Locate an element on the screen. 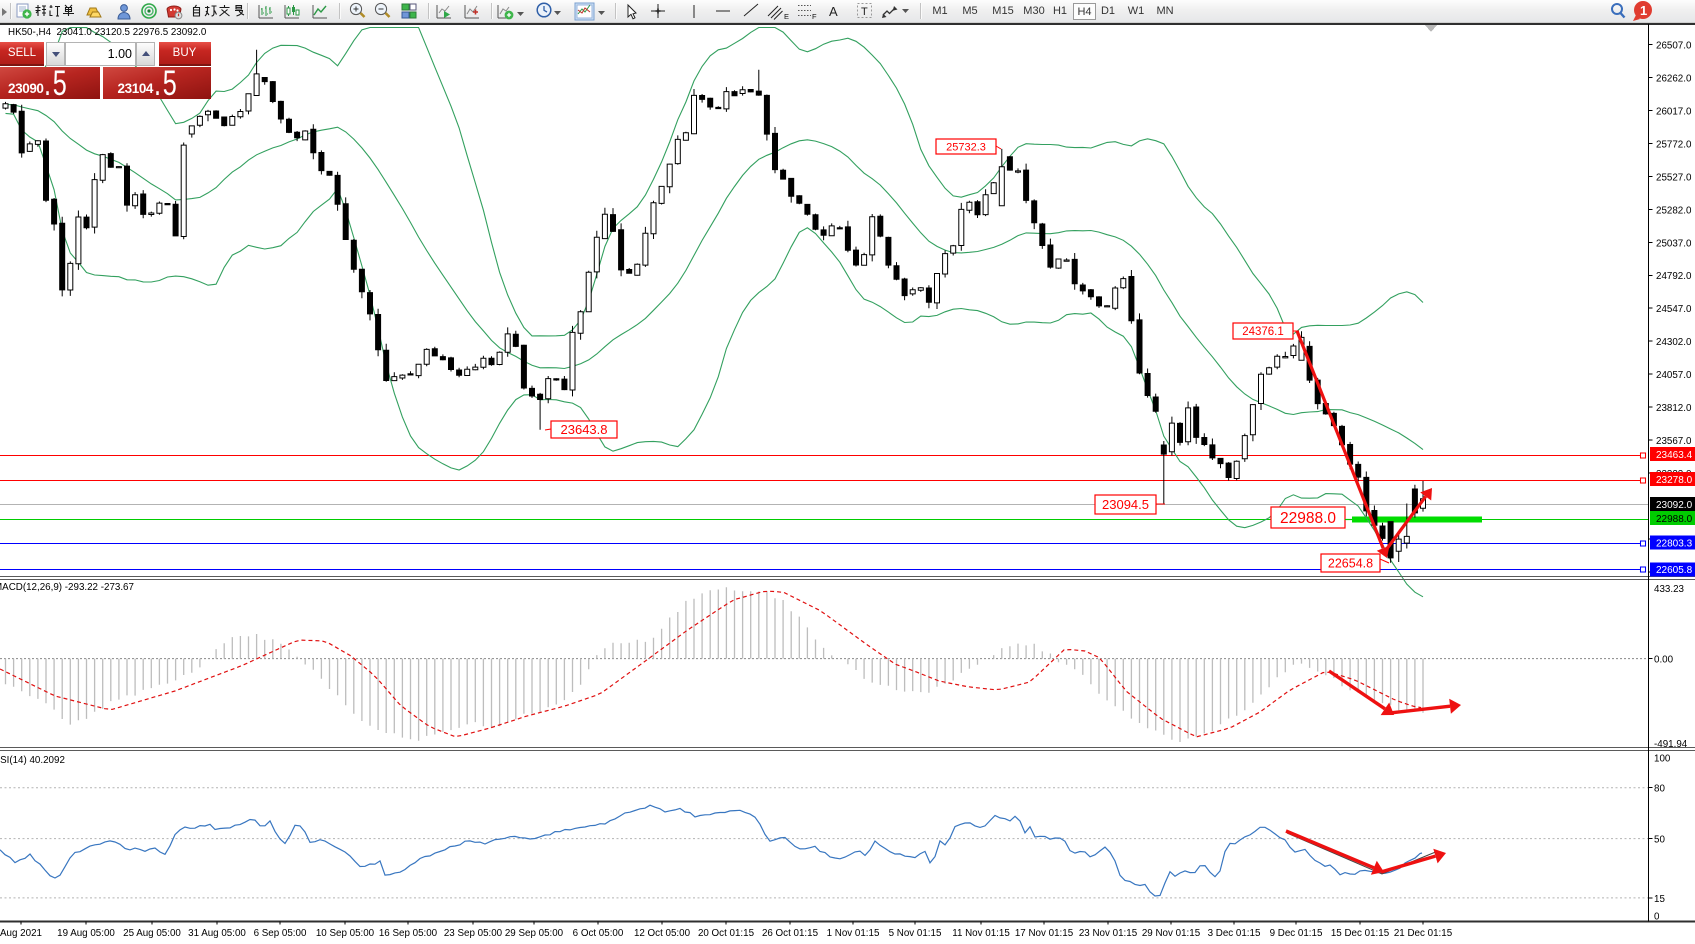 The image size is (1695, 944). svg-text: 23278.0 is located at coordinates (1674, 480).